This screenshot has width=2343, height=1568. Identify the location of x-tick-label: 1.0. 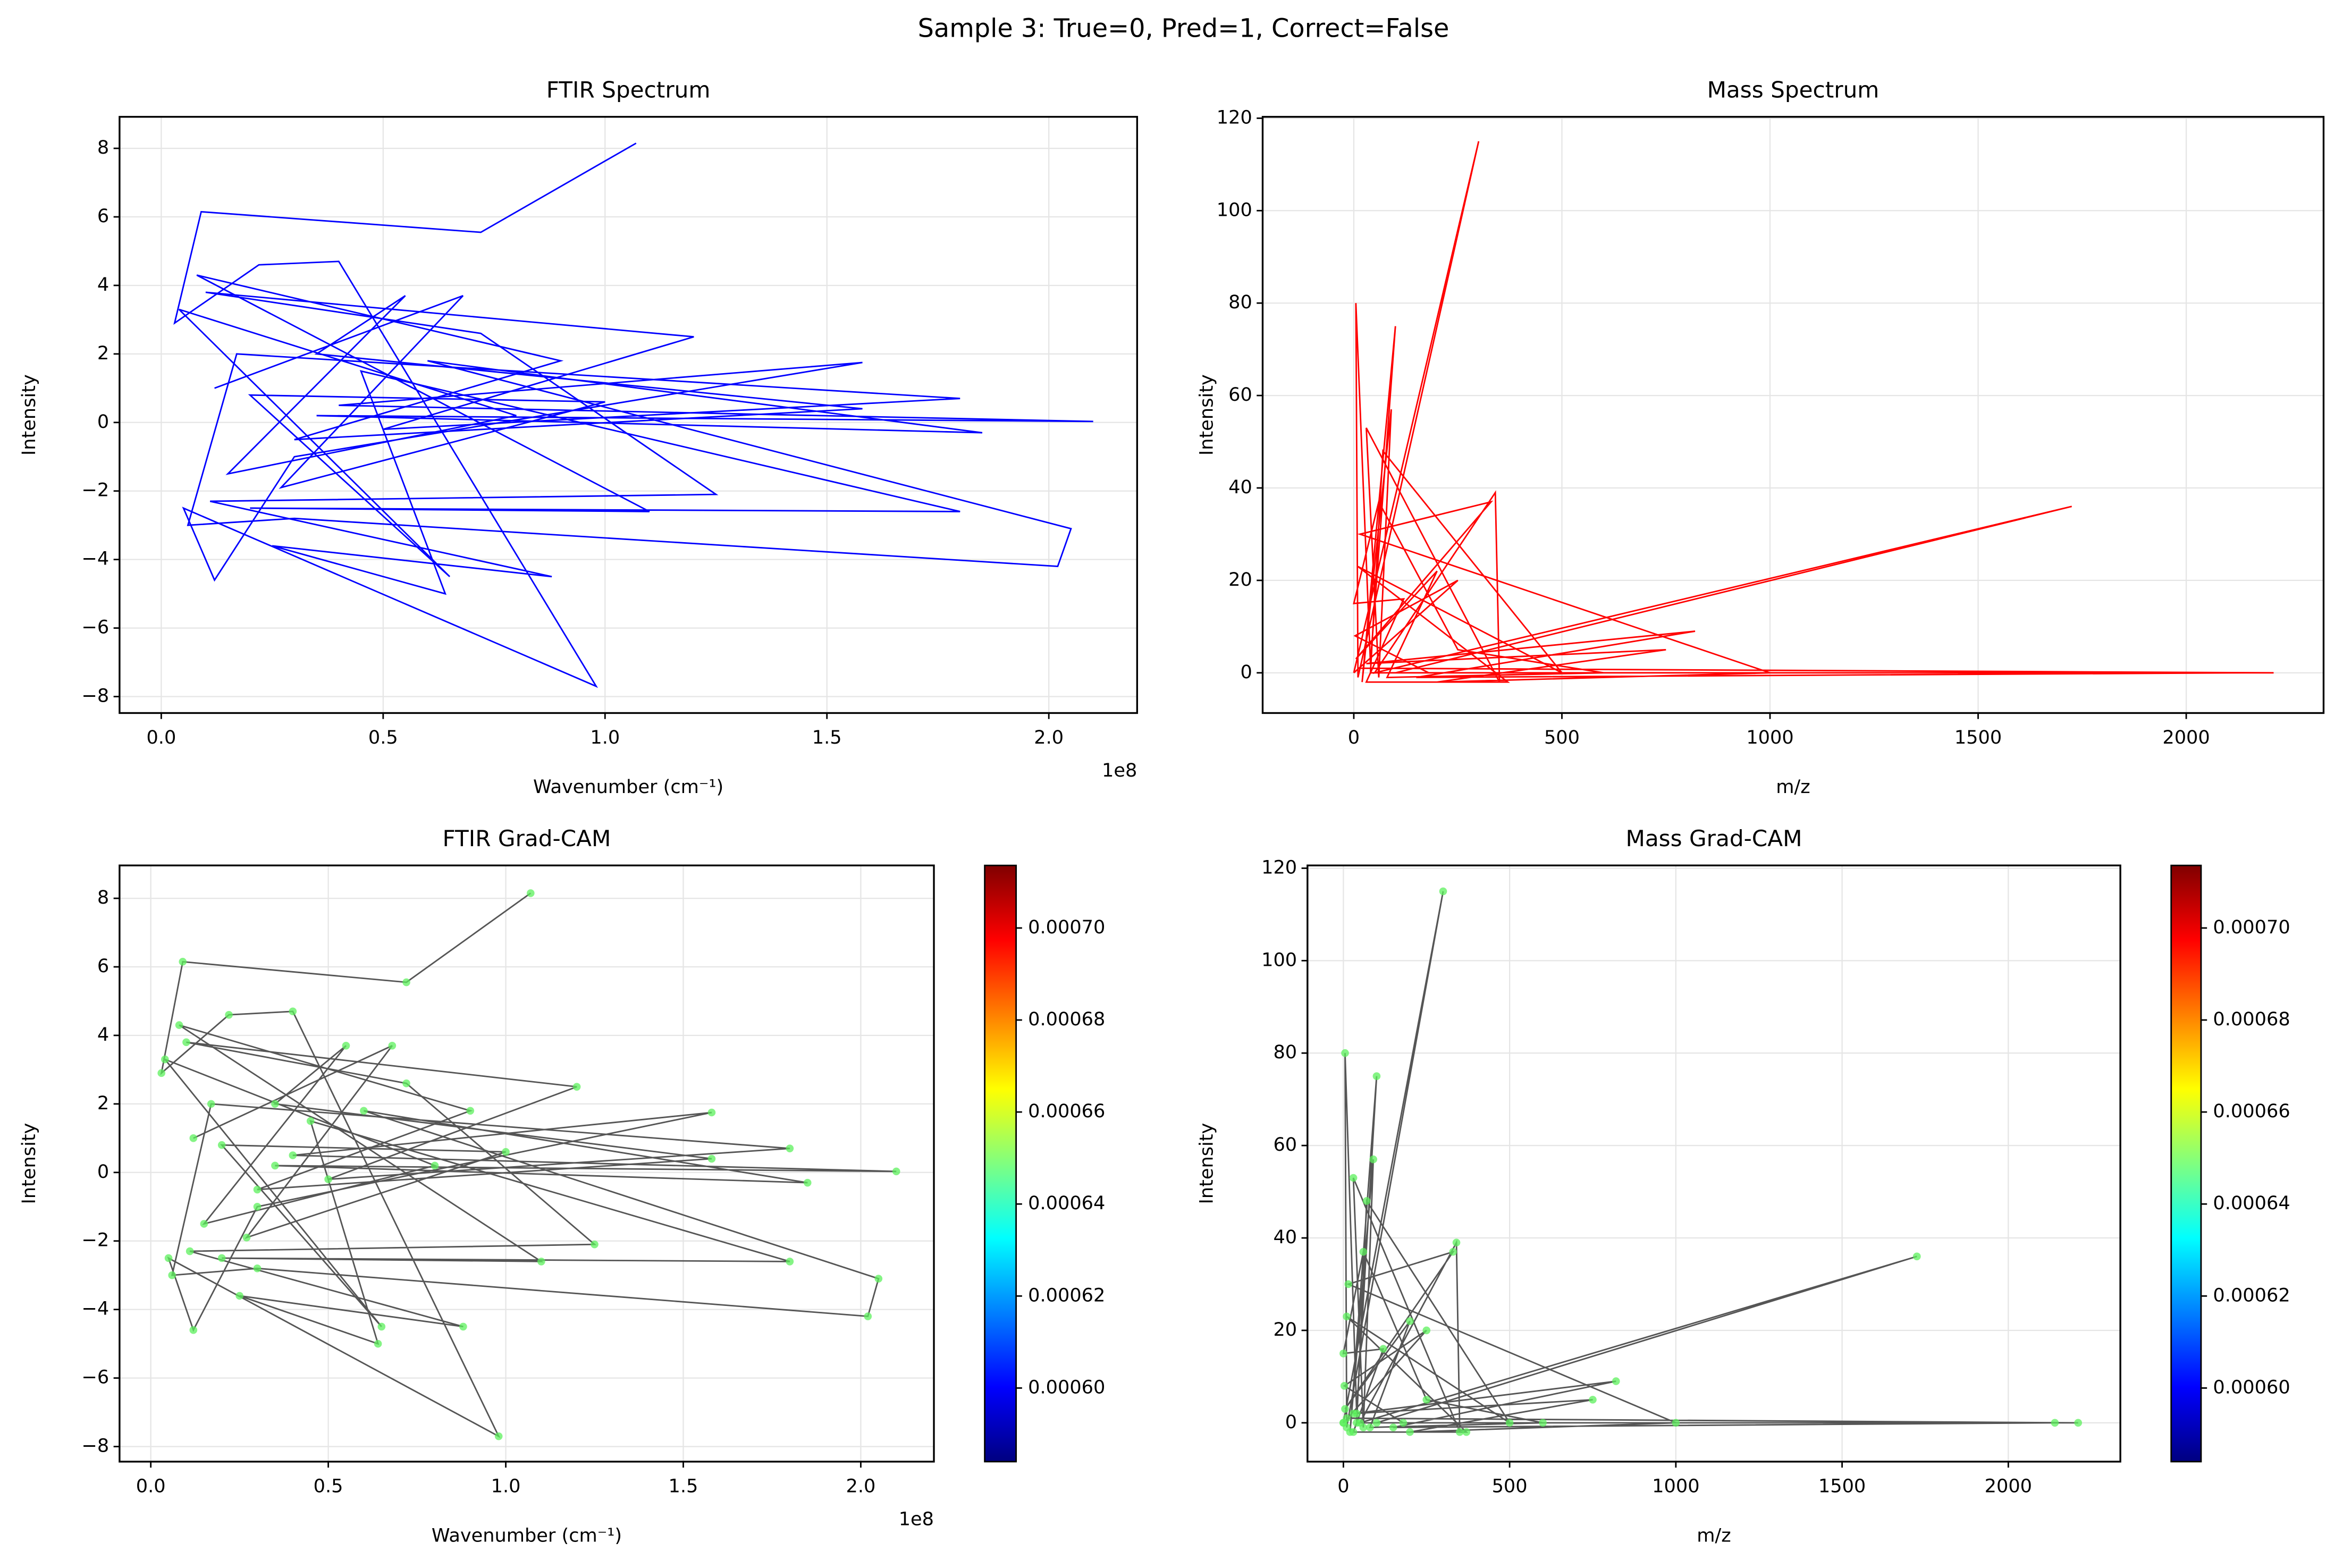
(506, 1486).